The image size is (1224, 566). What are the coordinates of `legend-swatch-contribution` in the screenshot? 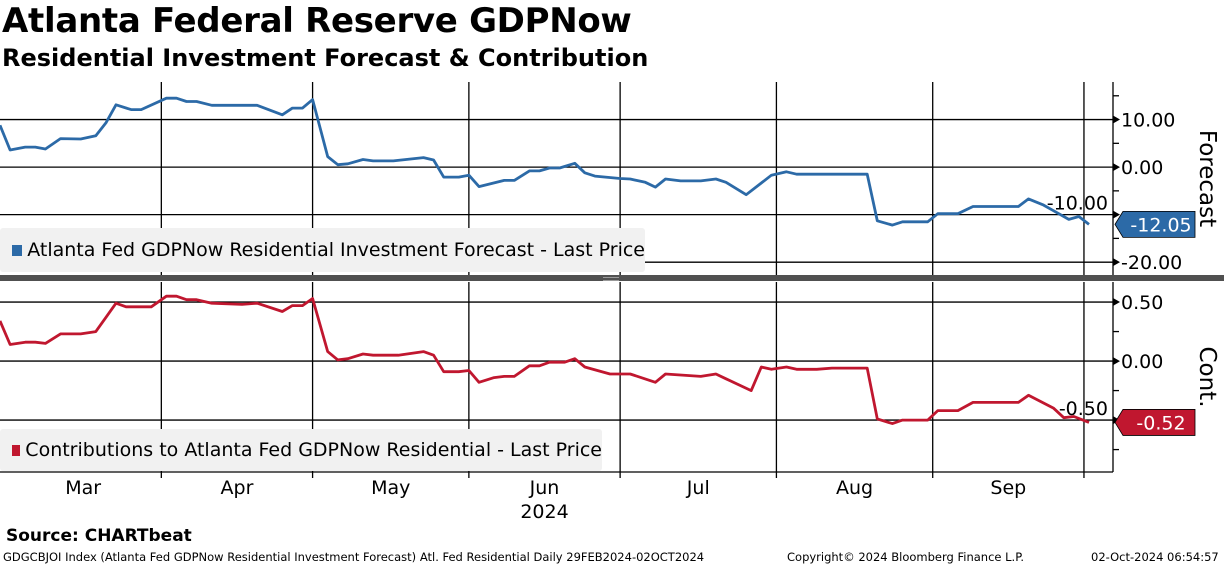 It's located at (16, 450).